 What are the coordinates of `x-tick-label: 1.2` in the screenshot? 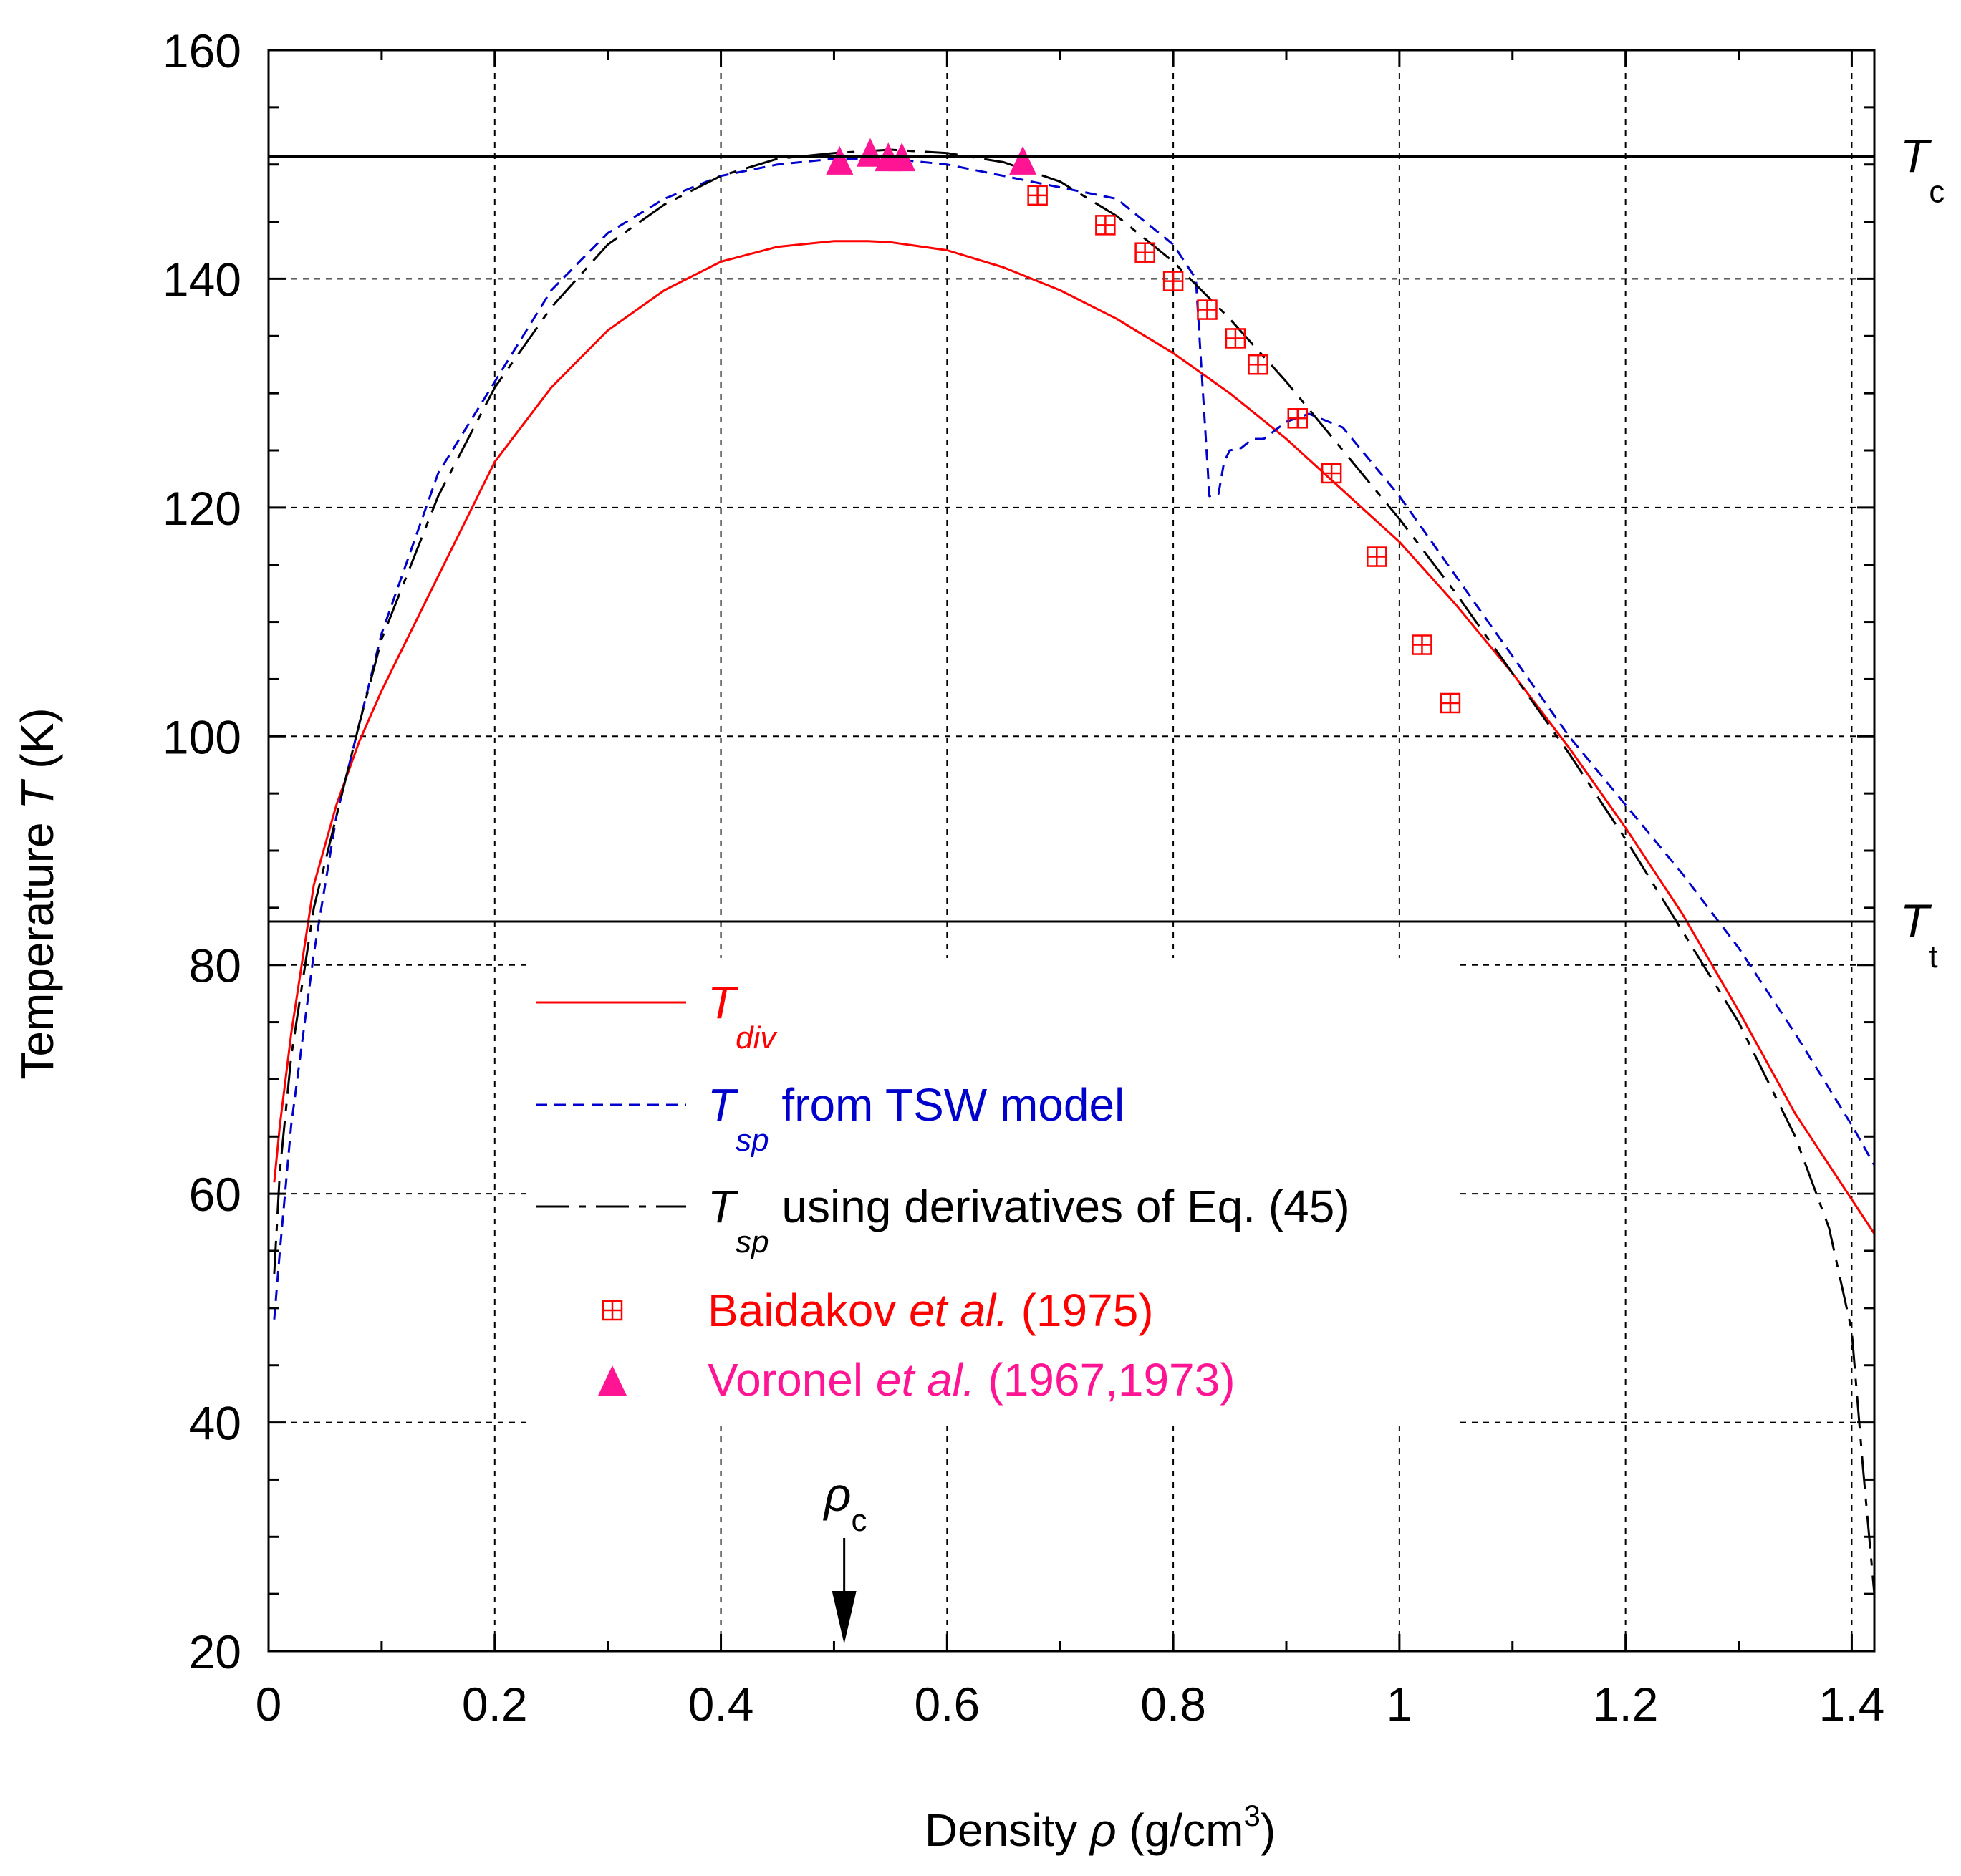 It's located at (1626, 1704).